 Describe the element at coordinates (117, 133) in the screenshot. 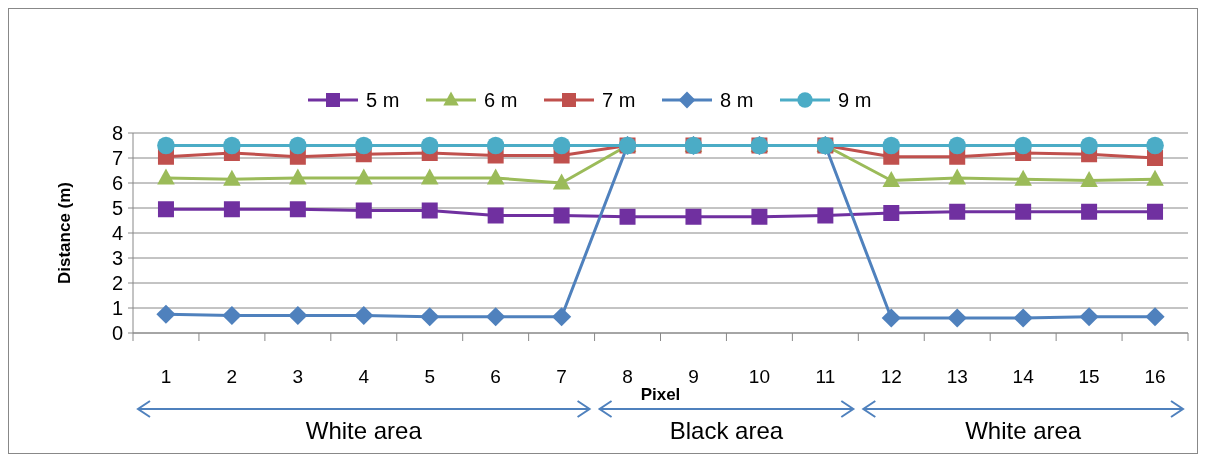

I see `y-tick-label: 8` at that location.